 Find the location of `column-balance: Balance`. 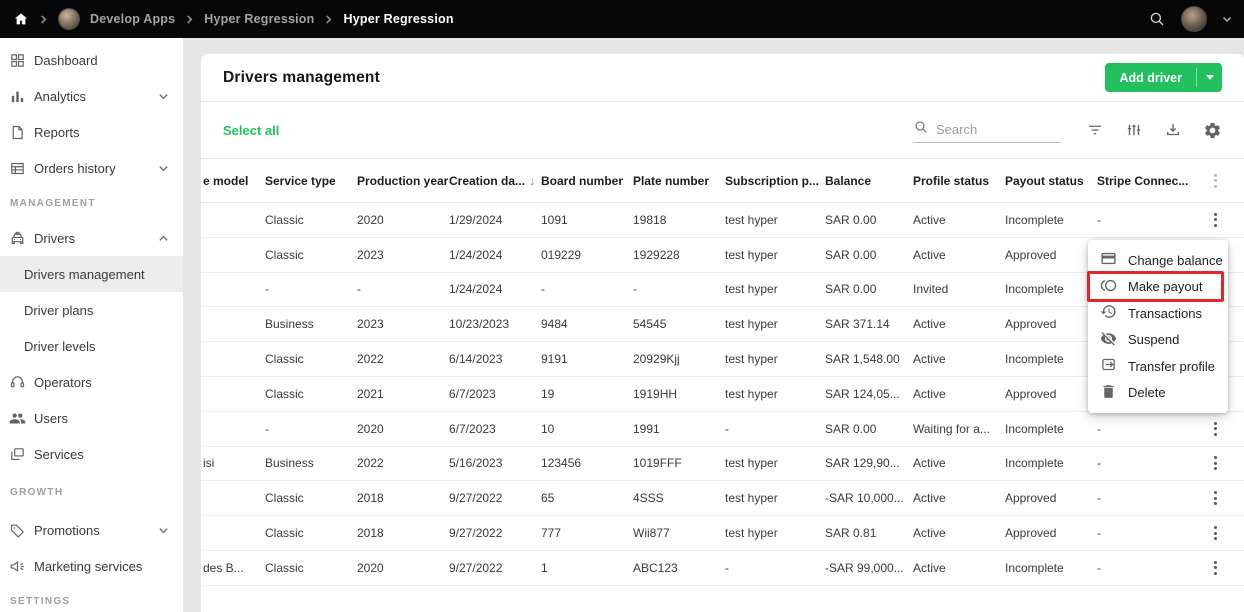

column-balance: Balance is located at coordinates (869, 181).